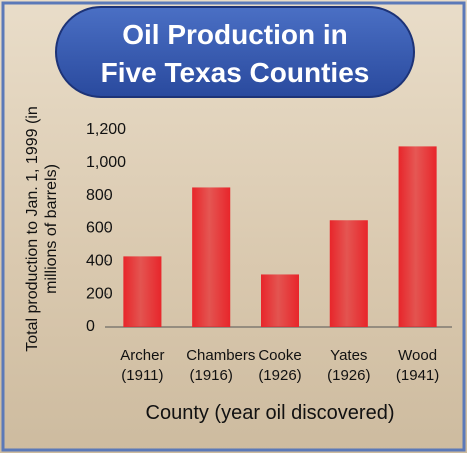 This screenshot has width=467, height=453. I want to click on y-tick-label: 800, so click(99, 195).